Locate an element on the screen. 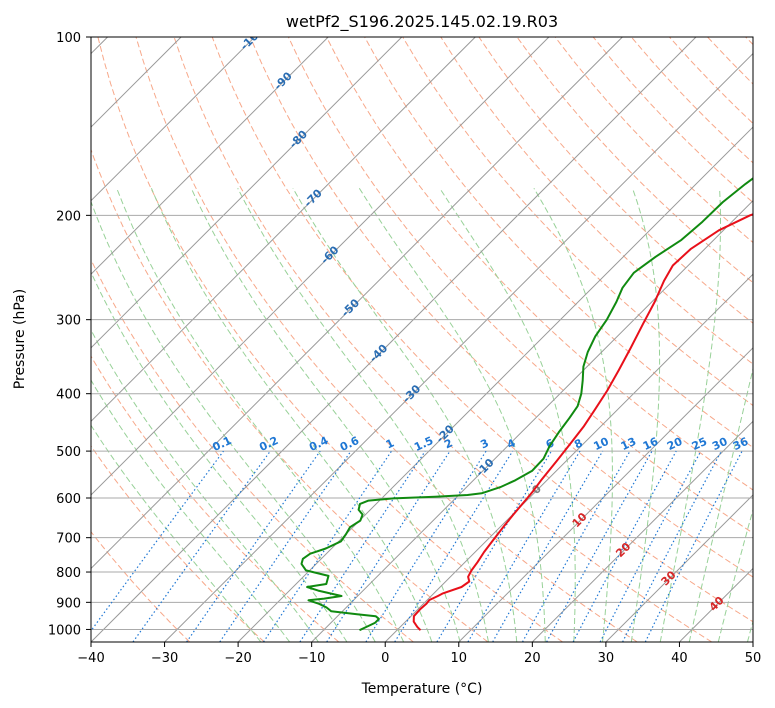 The image size is (775, 708). x-tick-label: −30 is located at coordinates (164, 658).